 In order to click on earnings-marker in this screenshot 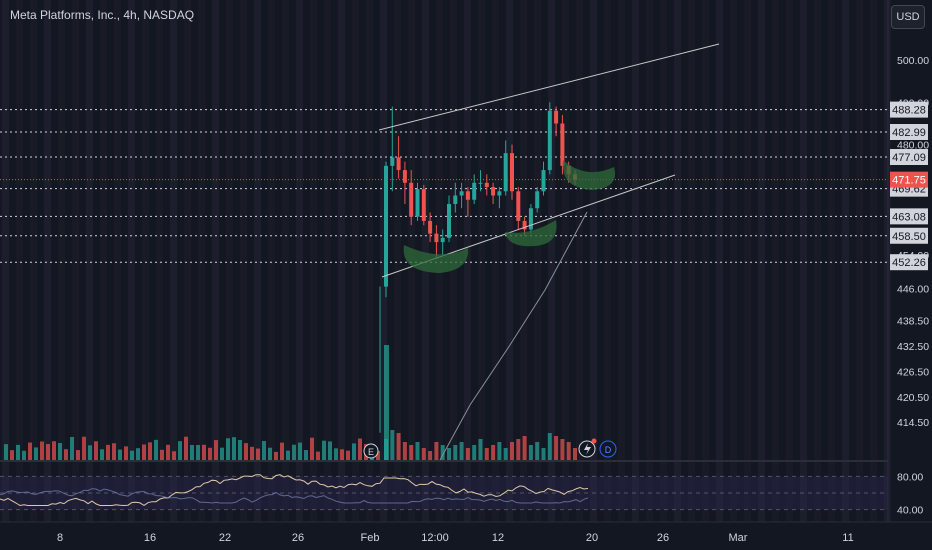, I will do `click(371, 451)`.